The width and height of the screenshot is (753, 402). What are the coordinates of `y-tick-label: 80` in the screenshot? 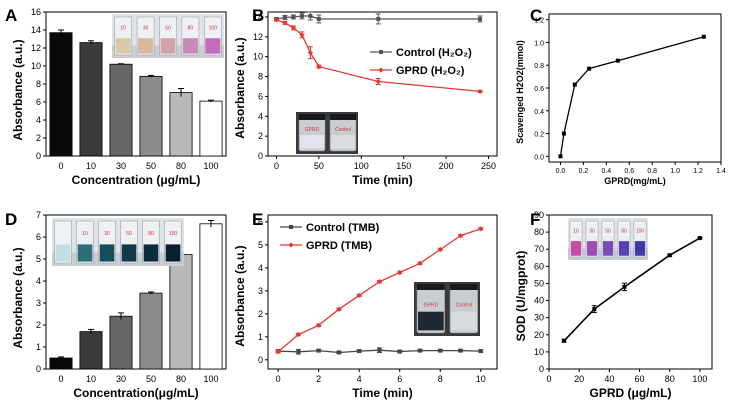 It's located at (539, 232).